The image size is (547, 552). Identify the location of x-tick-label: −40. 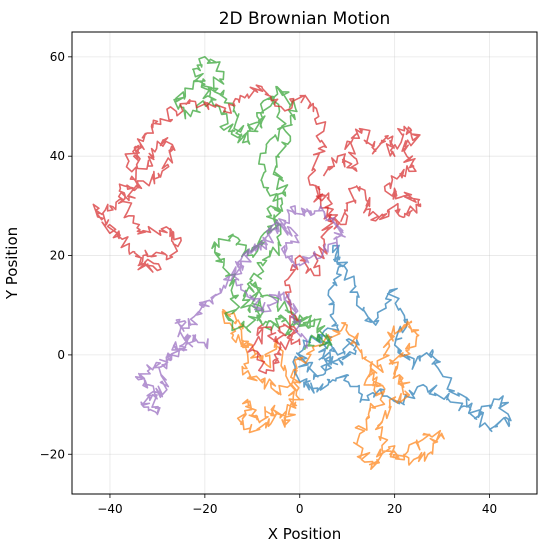
(109, 509).